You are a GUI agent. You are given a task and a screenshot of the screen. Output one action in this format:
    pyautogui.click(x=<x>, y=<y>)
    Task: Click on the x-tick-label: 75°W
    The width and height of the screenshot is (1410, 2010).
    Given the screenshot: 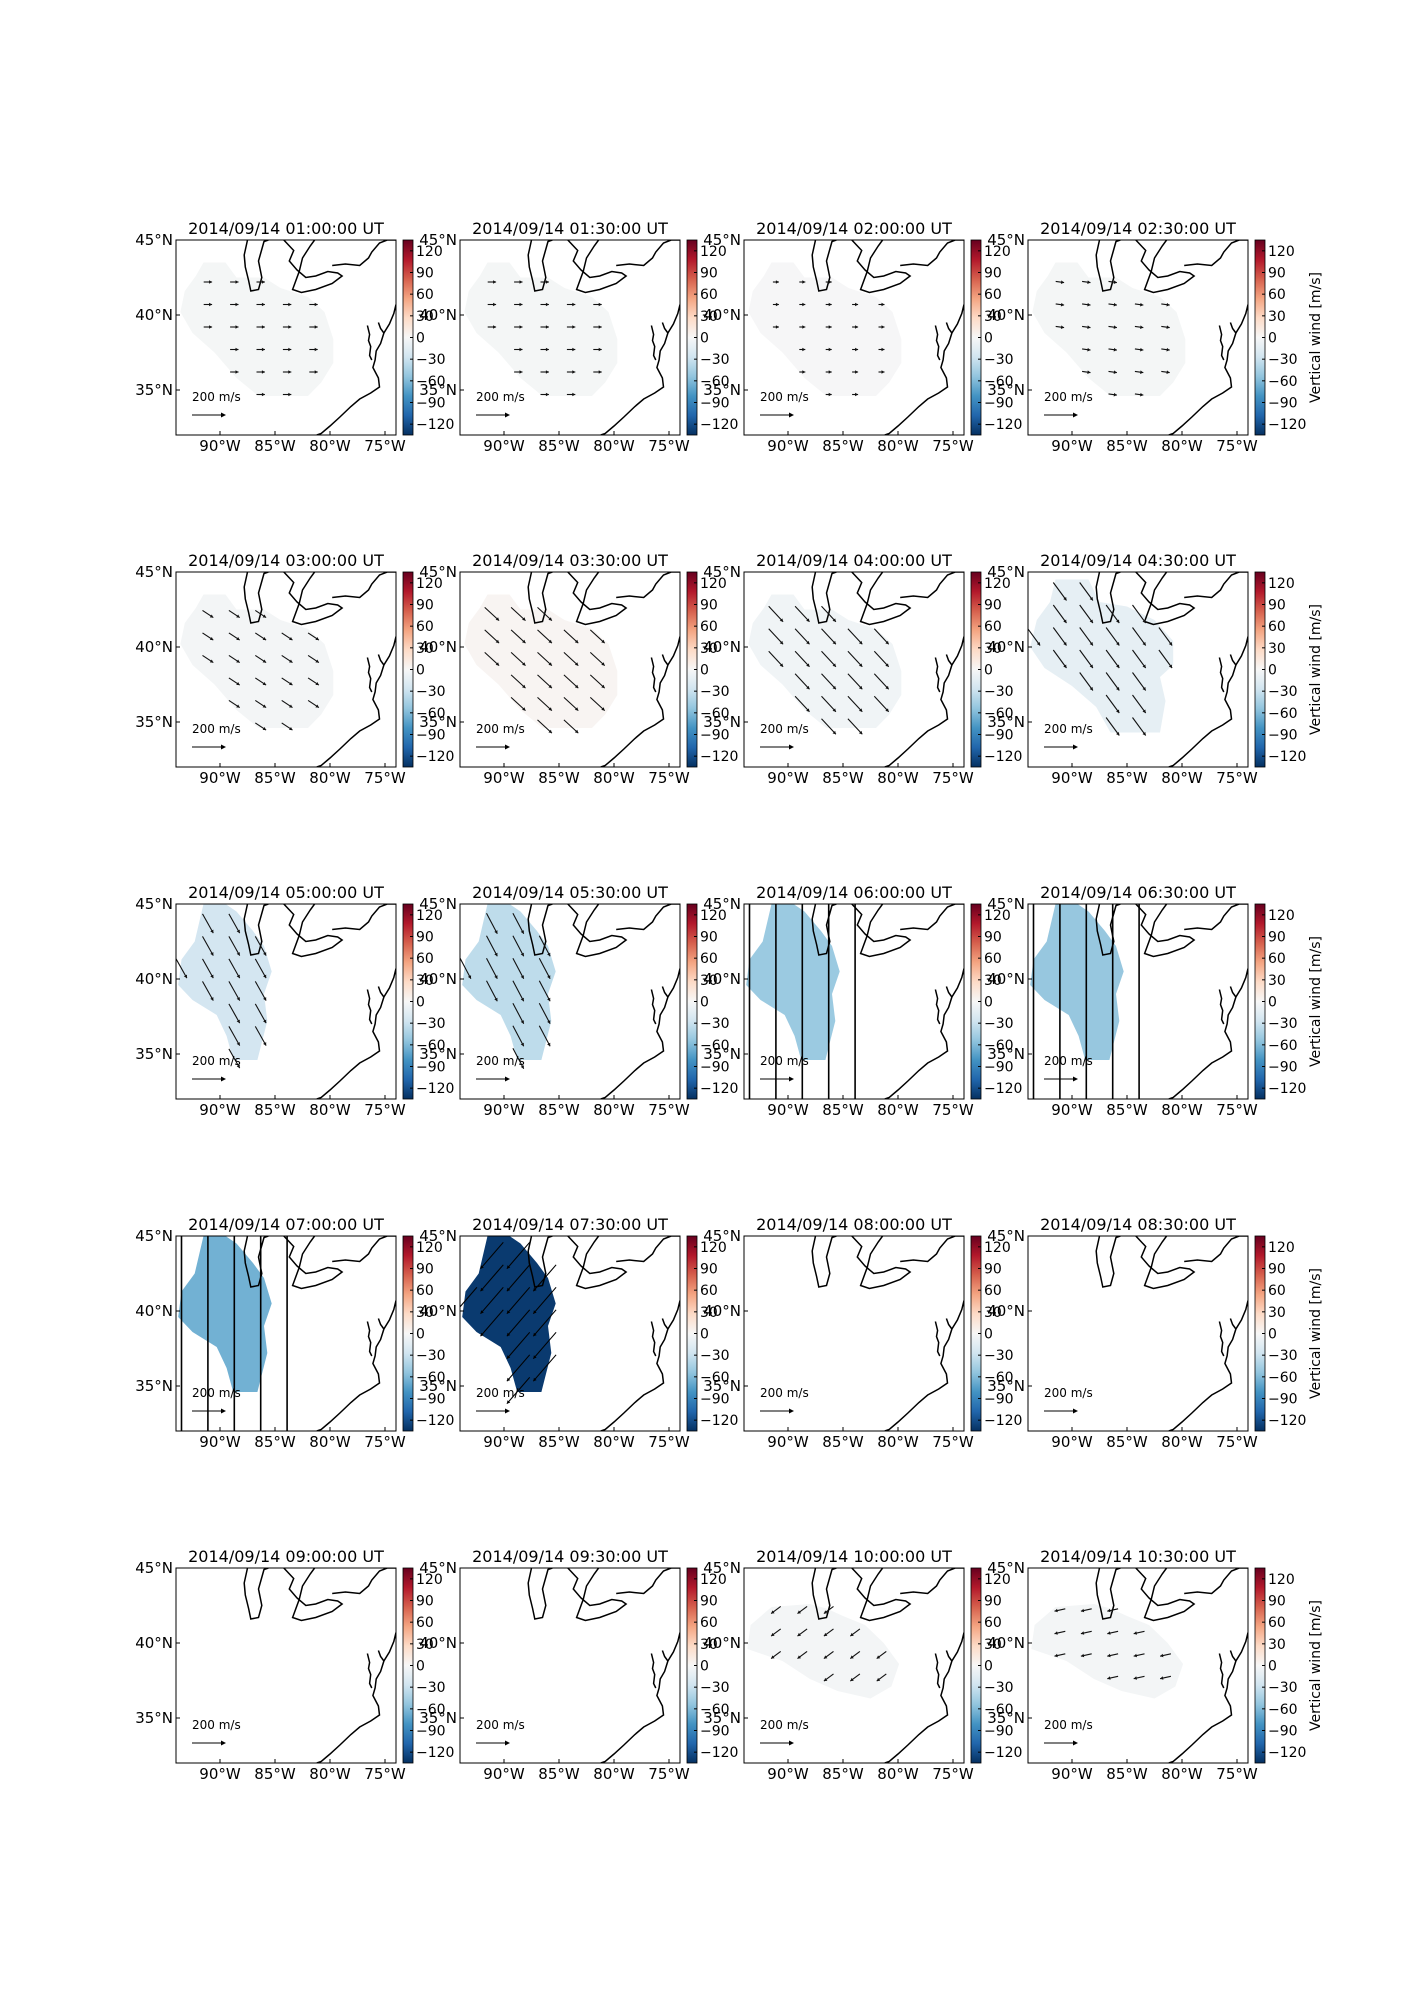 What is the action you would take?
    pyautogui.click(x=385, y=446)
    